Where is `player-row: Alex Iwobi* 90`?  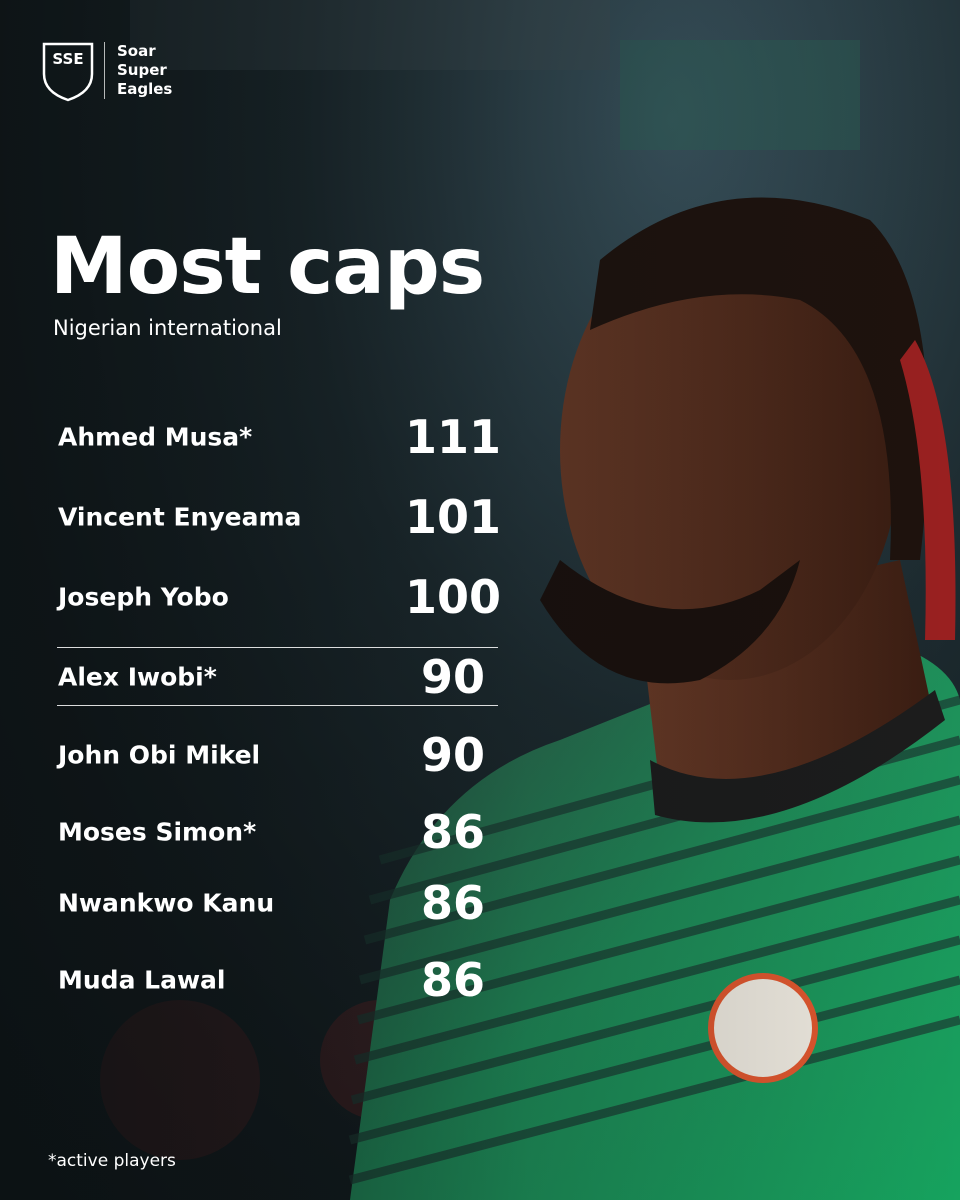
player-row: Alex Iwobi* 90 is located at coordinates (278, 677).